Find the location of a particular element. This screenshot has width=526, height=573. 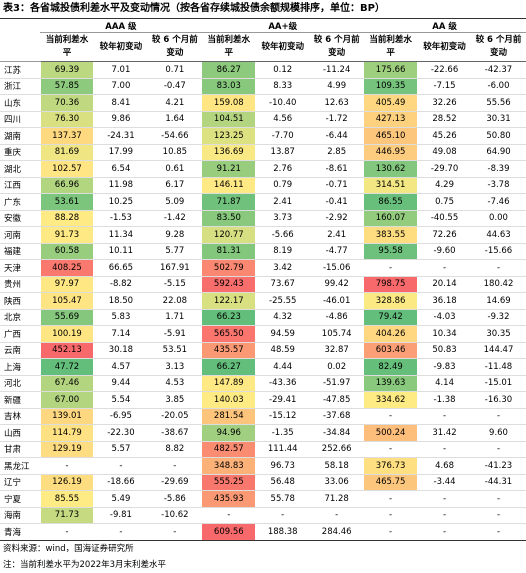

province: 北京 is located at coordinates (20, 317).